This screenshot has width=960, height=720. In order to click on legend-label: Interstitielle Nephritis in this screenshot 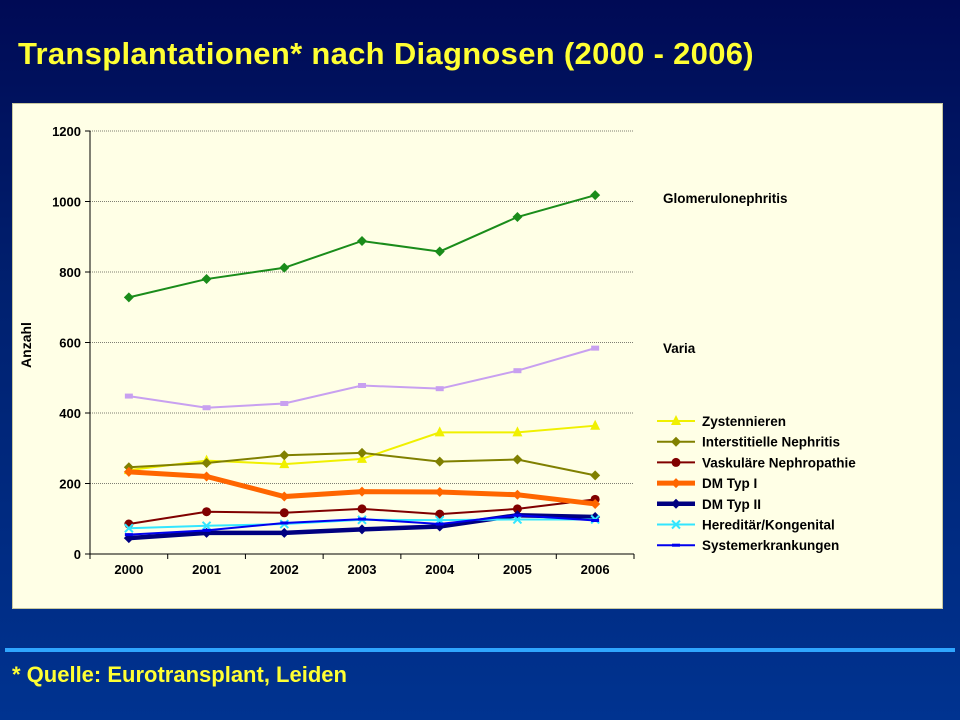, I will do `click(771, 442)`.